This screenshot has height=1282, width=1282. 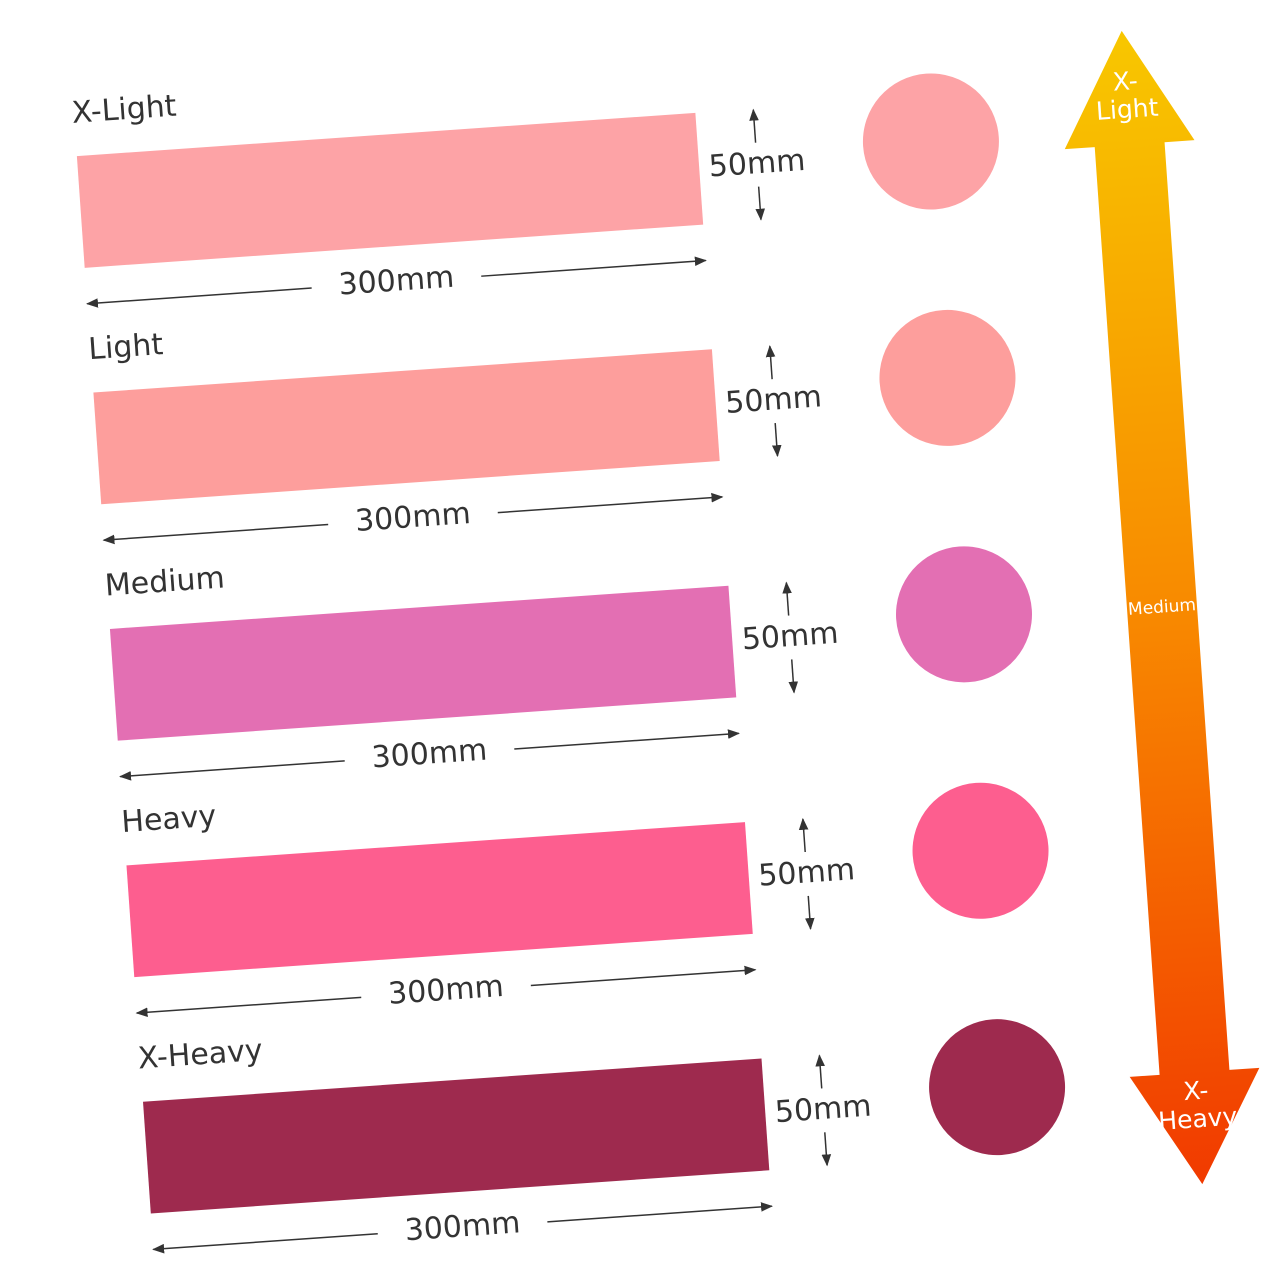 What do you see at coordinates (165, 581) in the screenshot?
I see `row-label: Medium` at bounding box center [165, 581].